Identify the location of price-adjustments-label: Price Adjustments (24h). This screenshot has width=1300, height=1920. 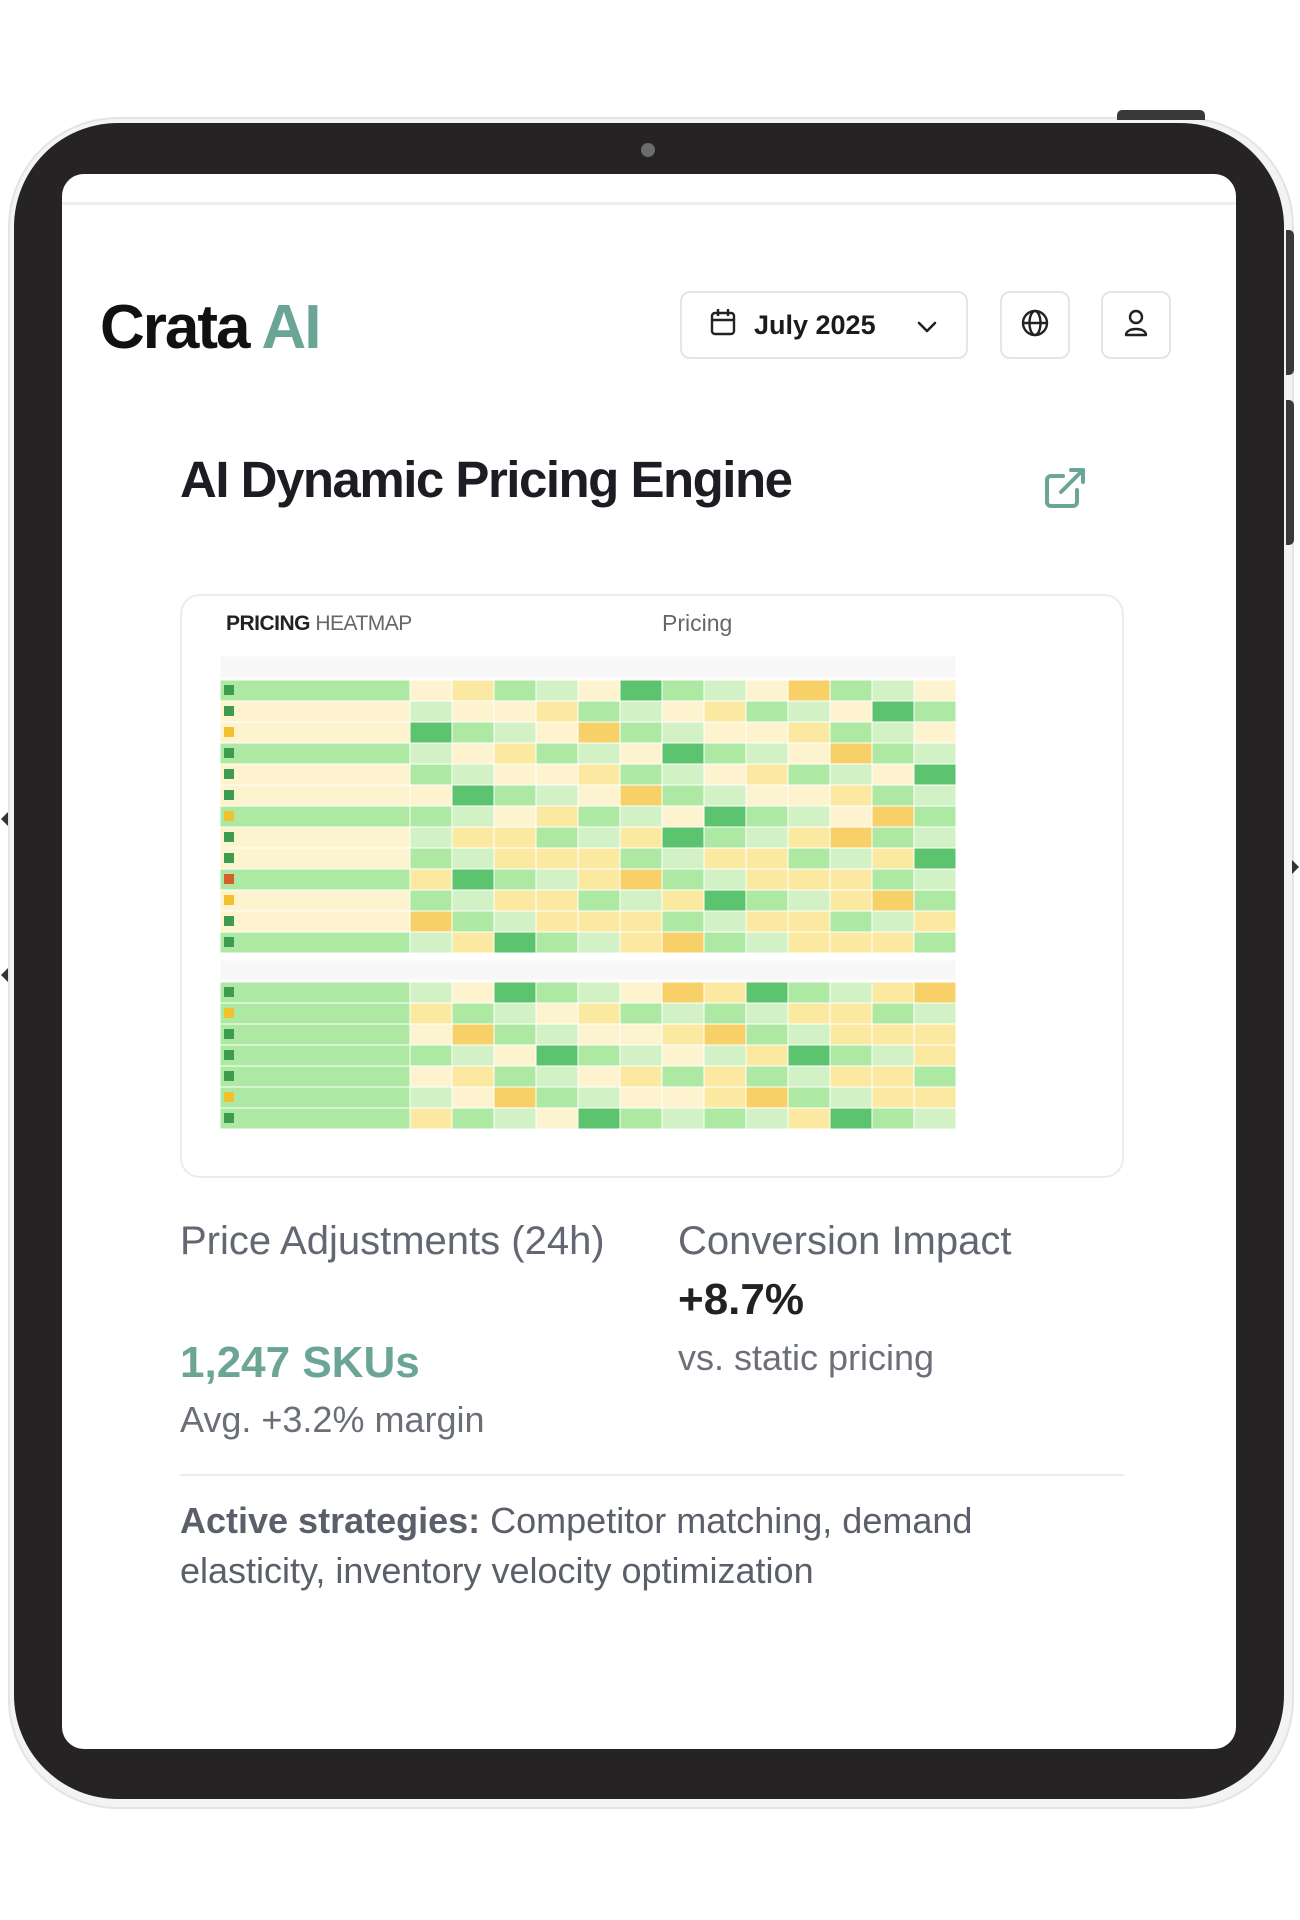
(392, 1241).